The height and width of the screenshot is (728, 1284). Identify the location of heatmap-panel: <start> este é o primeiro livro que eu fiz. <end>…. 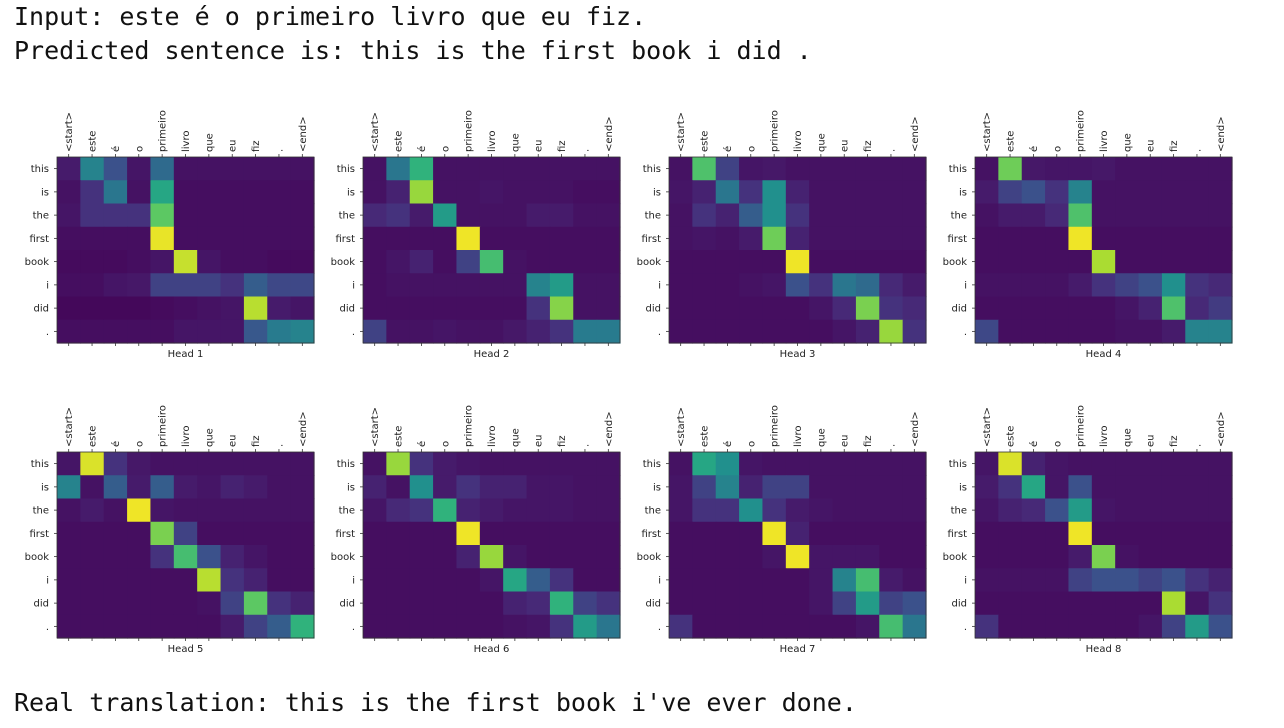
(1088, 530).